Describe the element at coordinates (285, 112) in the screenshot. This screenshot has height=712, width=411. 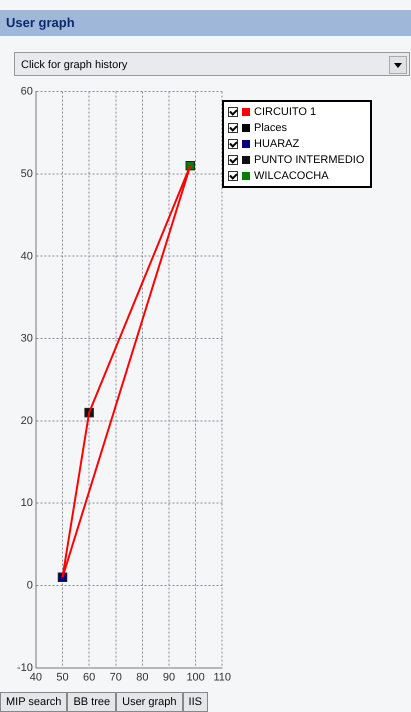
I see `legend-label: CIRCUITO 1` at that location.